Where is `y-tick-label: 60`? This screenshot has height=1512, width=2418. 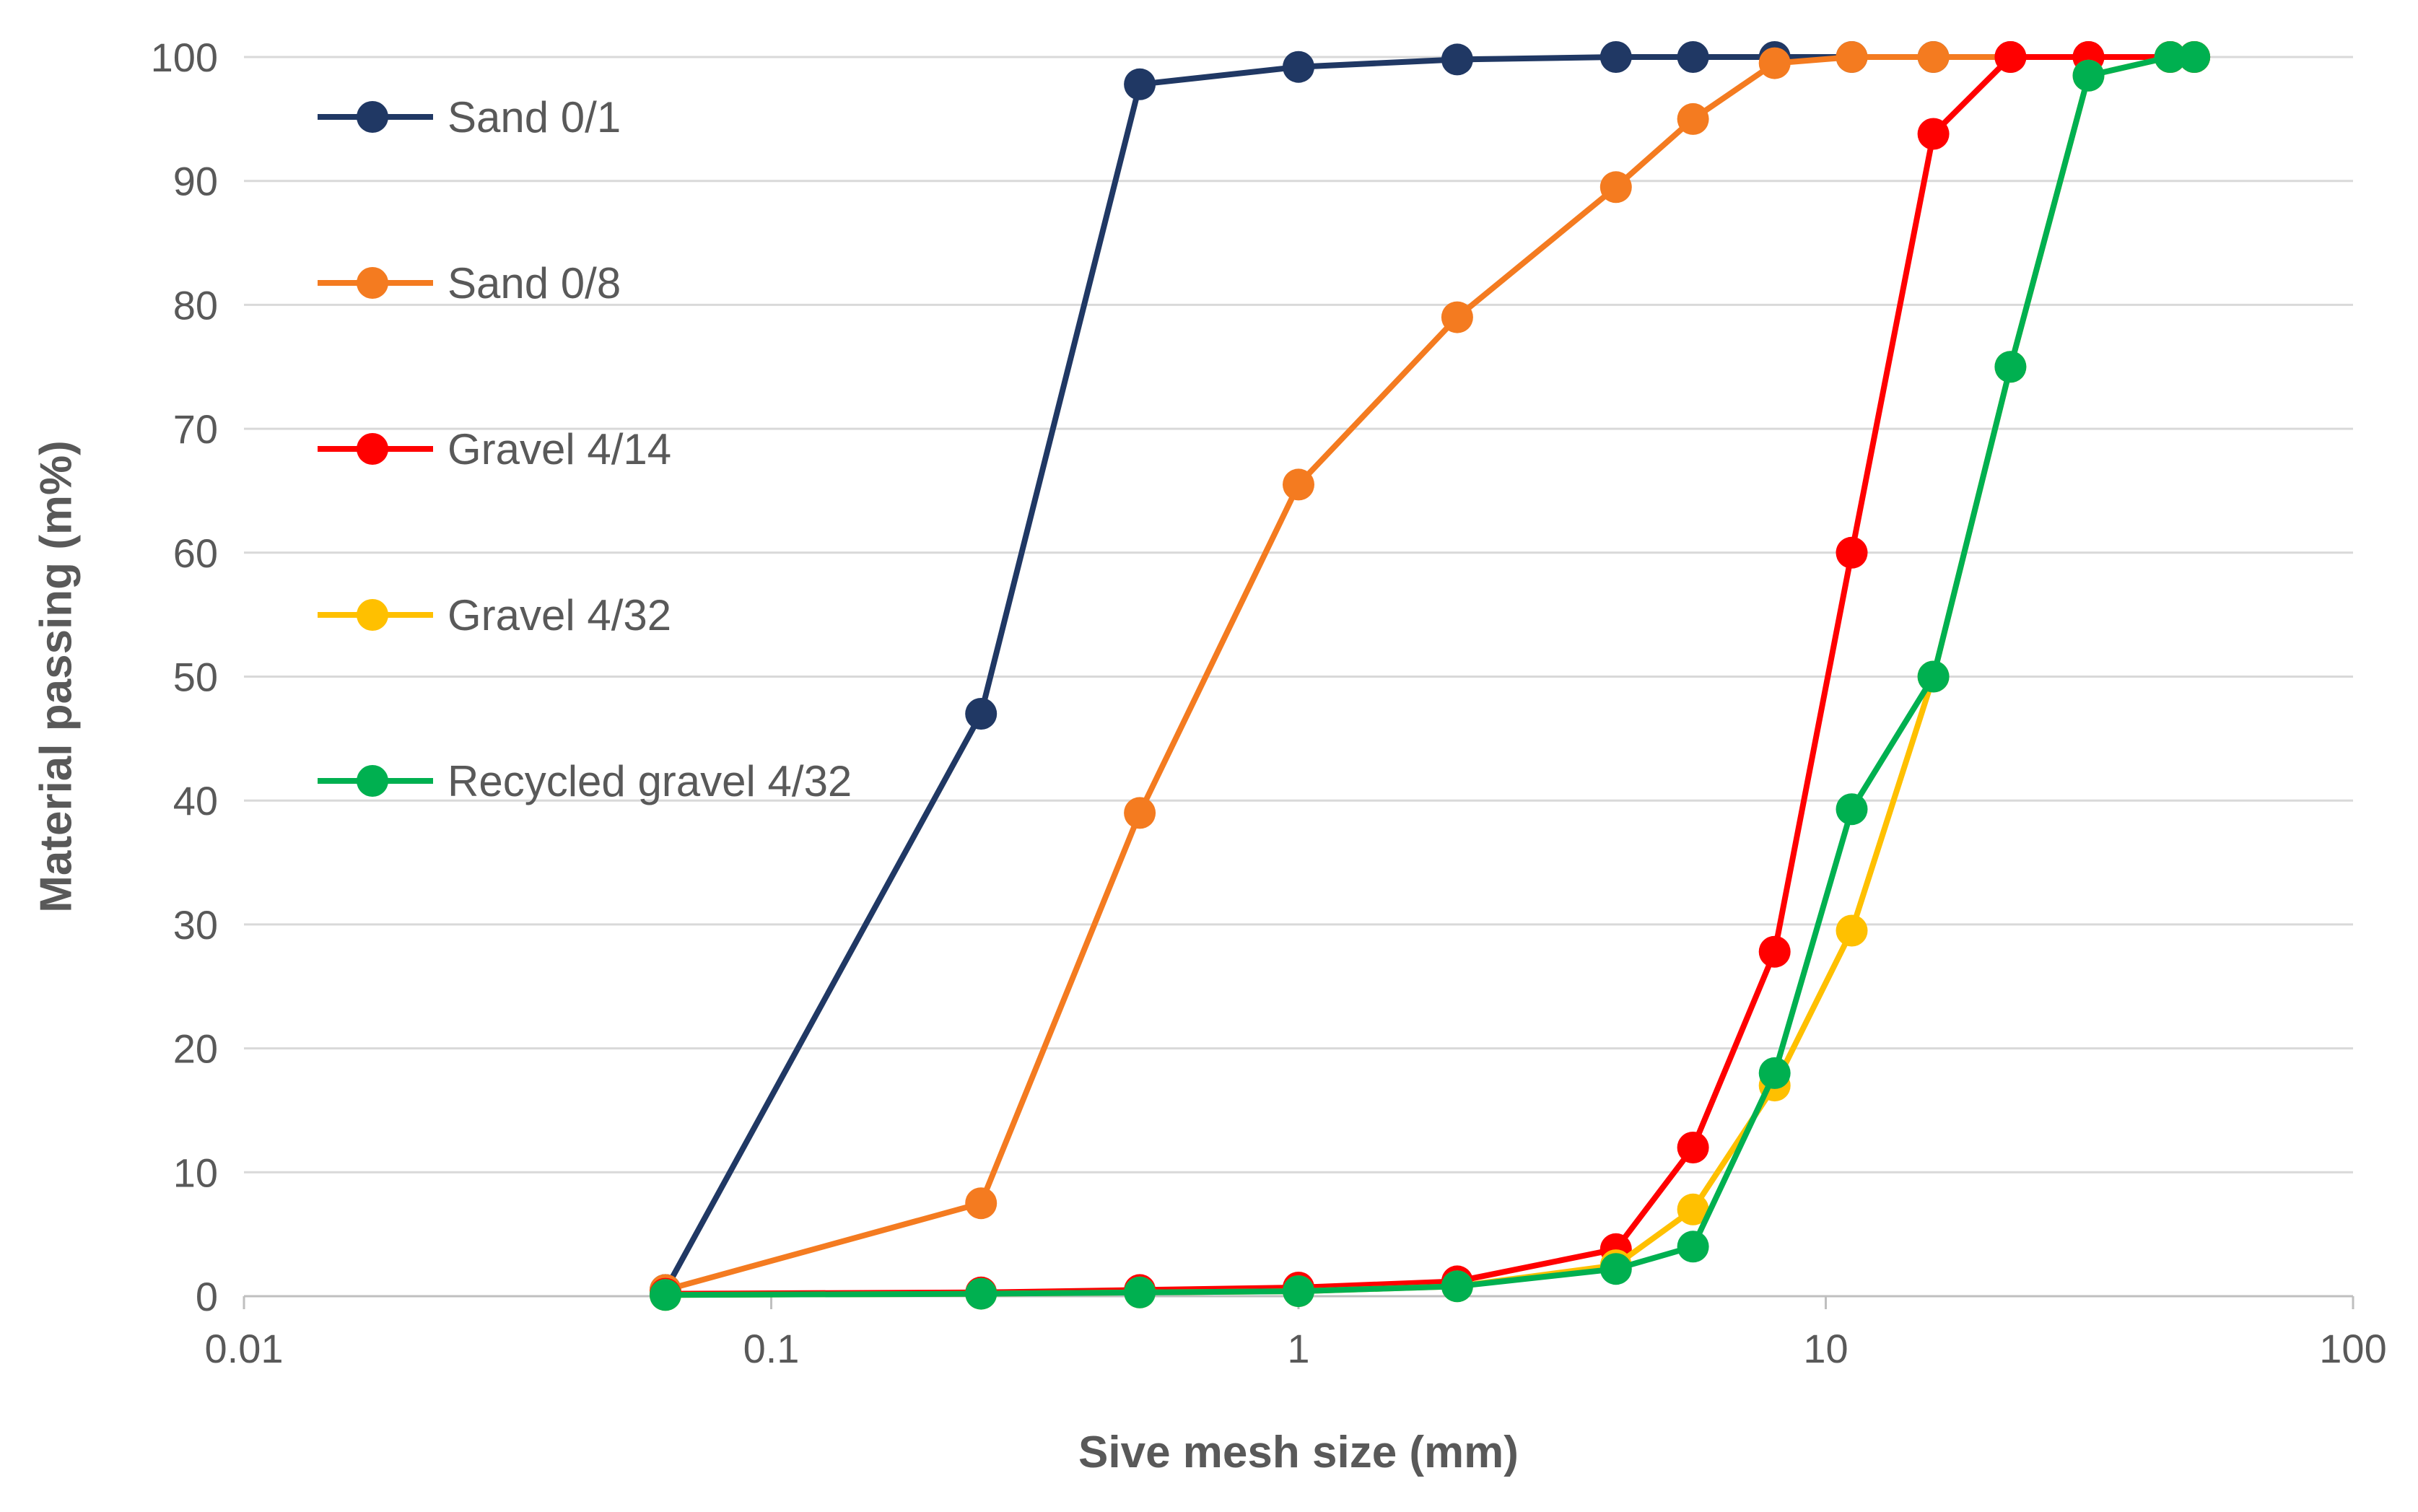 y-tick-label: 60 is located at coordinates (196, 553).